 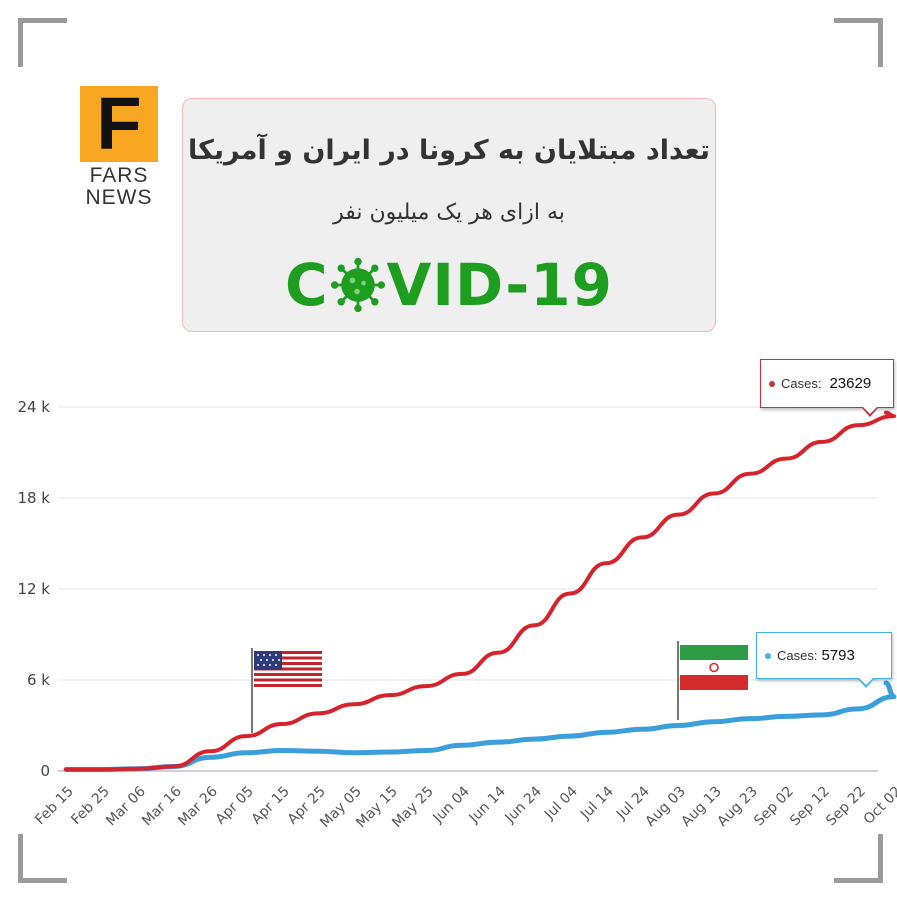 What do you see at coordinates (879, 806) in the screenshot?
I see `x-tick-label: Oct 02` at bounding box center [879, 806].